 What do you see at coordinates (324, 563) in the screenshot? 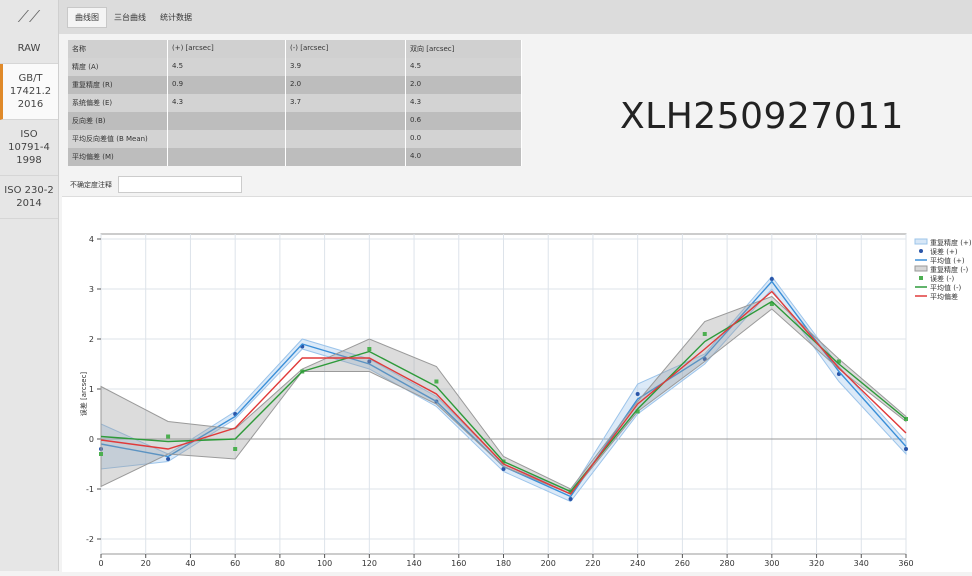
I see `x-tick-label: 100` at bounding box center [324, 563].